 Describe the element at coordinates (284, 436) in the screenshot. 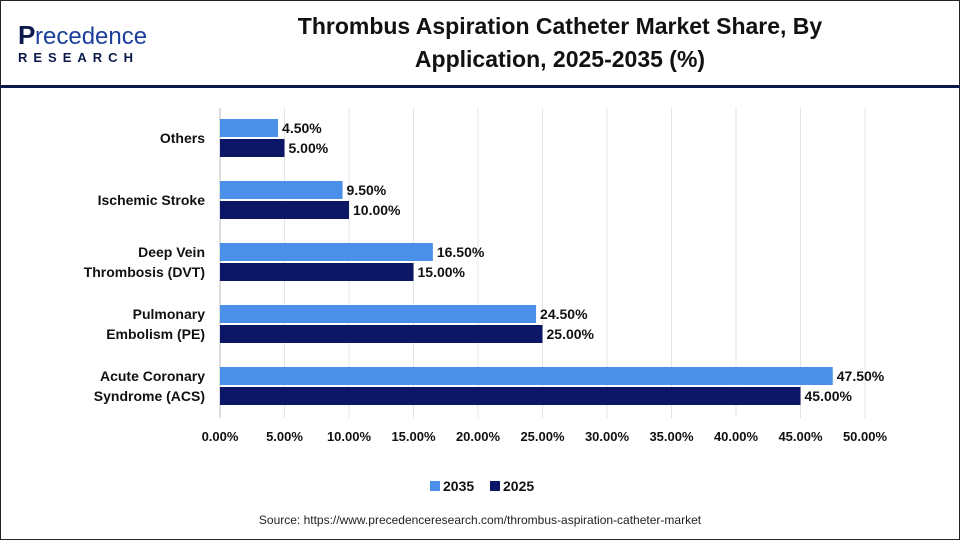

I see `x-tick-label: 5.00%` at that location.